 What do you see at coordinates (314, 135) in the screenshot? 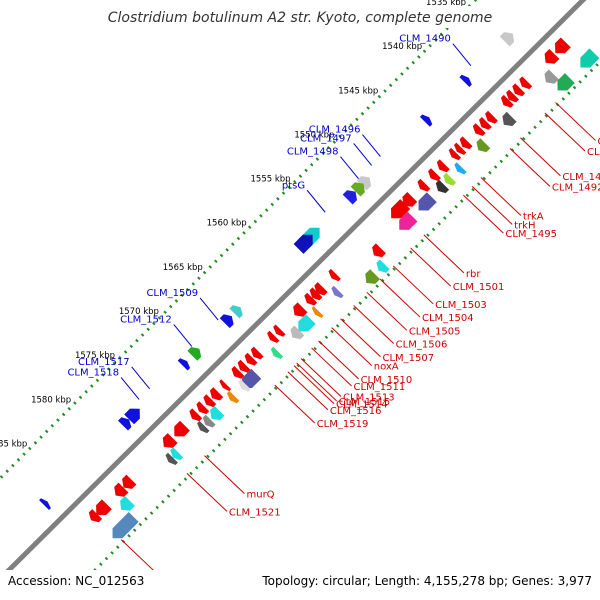
I see `kbp-tick-label: 1550 kbp` at bounding box center [314, 135].